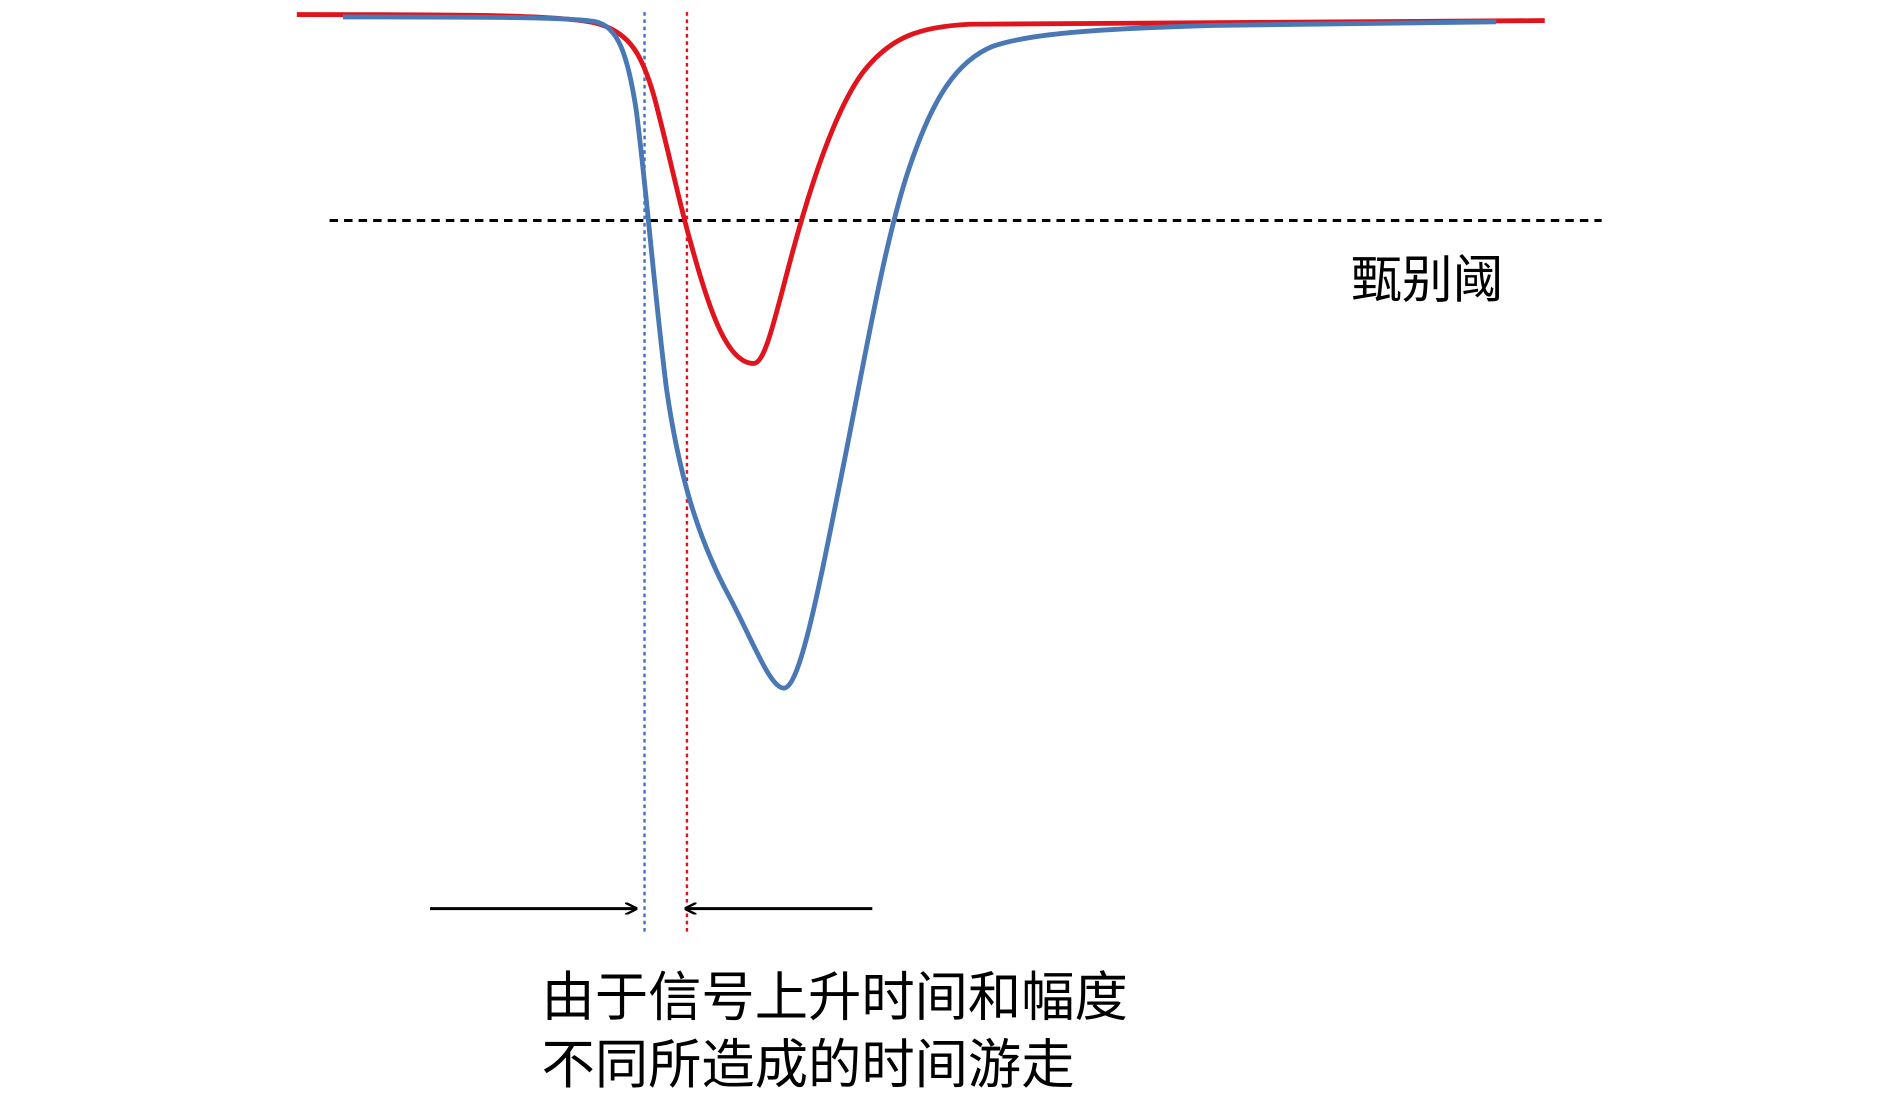 This screenshot has height=1111, width=1890. I want to click on caption-line: 不同所造成的时间游走, so click(808, 1065).